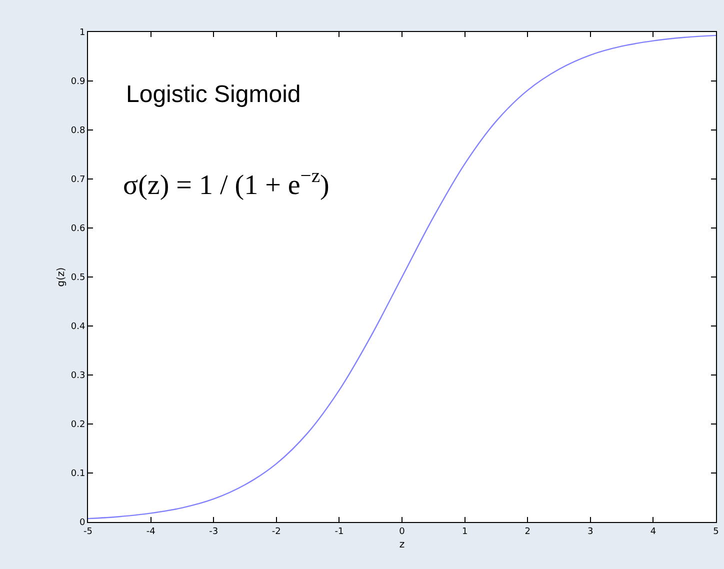 The width and height of the screenshot is (724, 569). What do you see at coordinates (276, 531) in the screenshot?
I see `x-tick-label: -2` at bounding box center [276, 531].